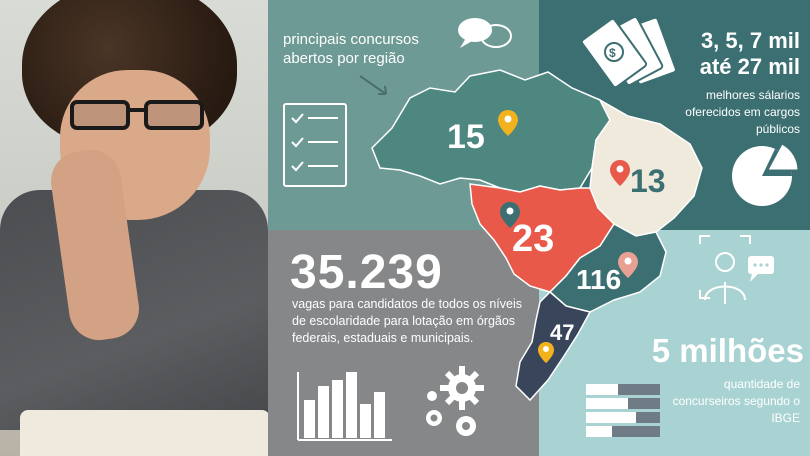  What do you see at coordinates (455, 401) in the screenshot?
I see `gears-icon` at bounding box center [455, 401].